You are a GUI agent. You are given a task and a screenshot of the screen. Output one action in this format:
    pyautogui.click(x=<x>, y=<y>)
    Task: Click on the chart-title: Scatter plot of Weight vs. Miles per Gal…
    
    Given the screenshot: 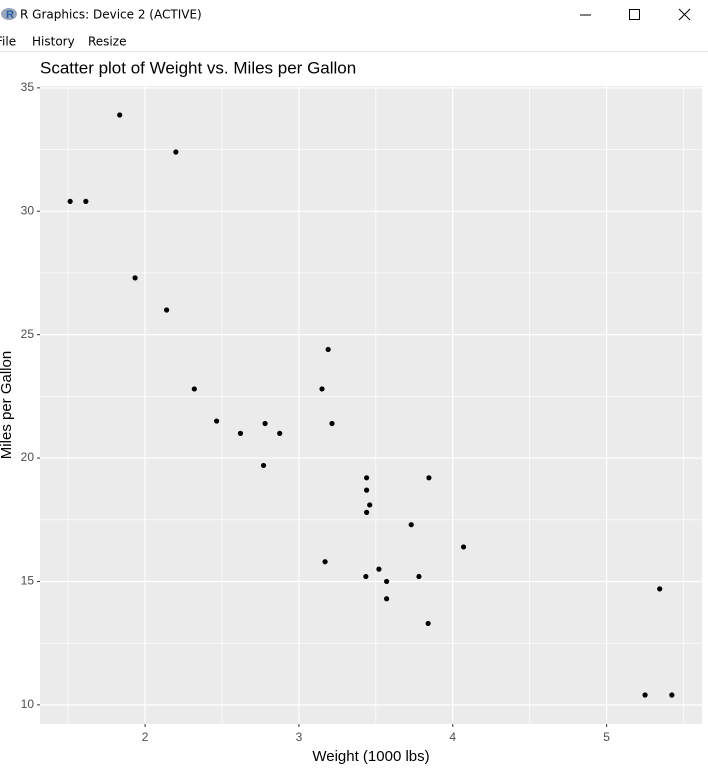 What is the action you would take?
    pyautogui.click(x=198, y=67)
    